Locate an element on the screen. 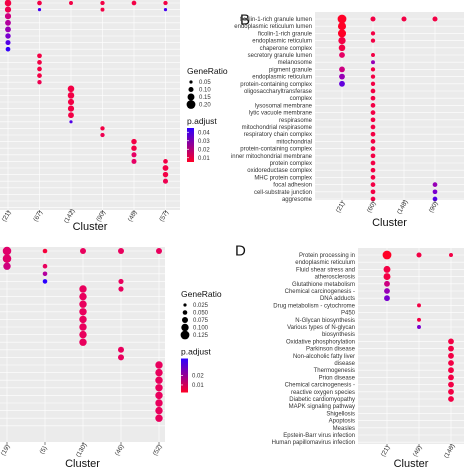 The height and width of the screenshot is (474, 474). legend-color-label: 0.02 is located at coordinates (198, 377).